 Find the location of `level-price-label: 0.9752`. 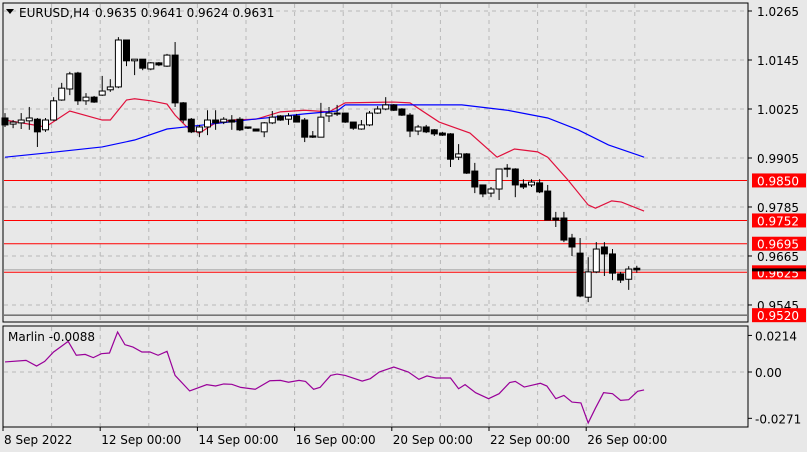

level-price-label: 0.9752 is located at coordinates (778, 221).